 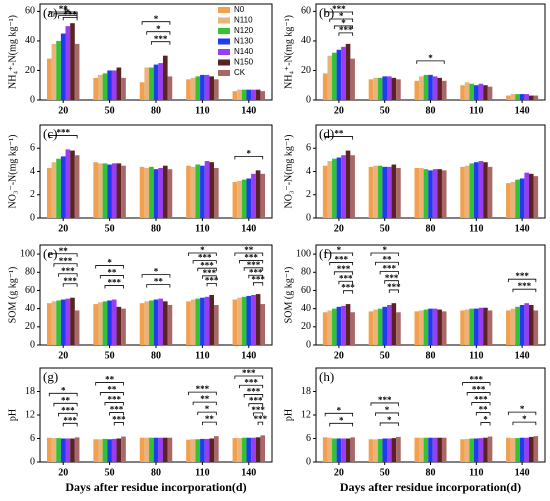 I want to click on panel: 0 2 4 6 20 50 80 110 140 **(d) NO₃⁻-N(mg kg⁻¹), so click(x=414, y=179).